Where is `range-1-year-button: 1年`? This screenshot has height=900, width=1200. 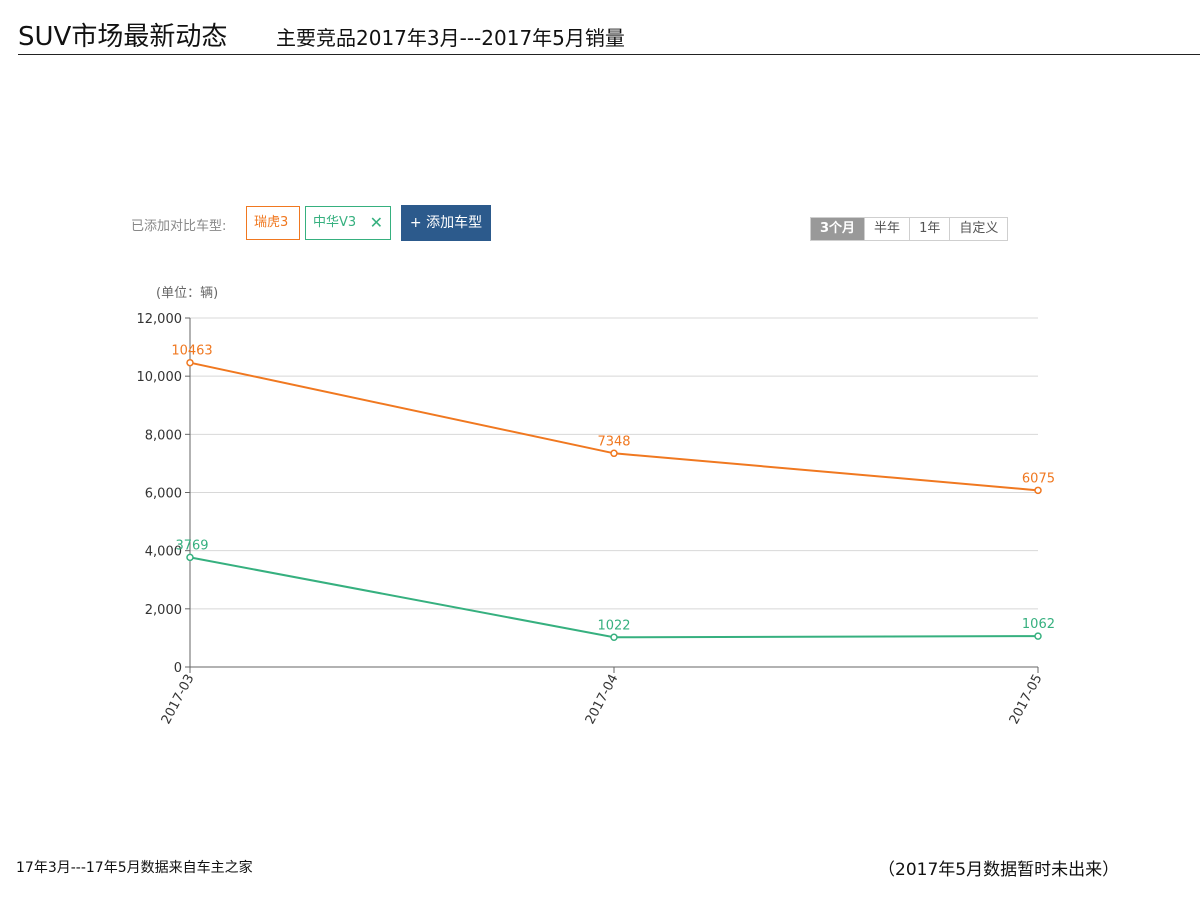
range-1-year-button: 1年 is located at coordinates (929, 229).